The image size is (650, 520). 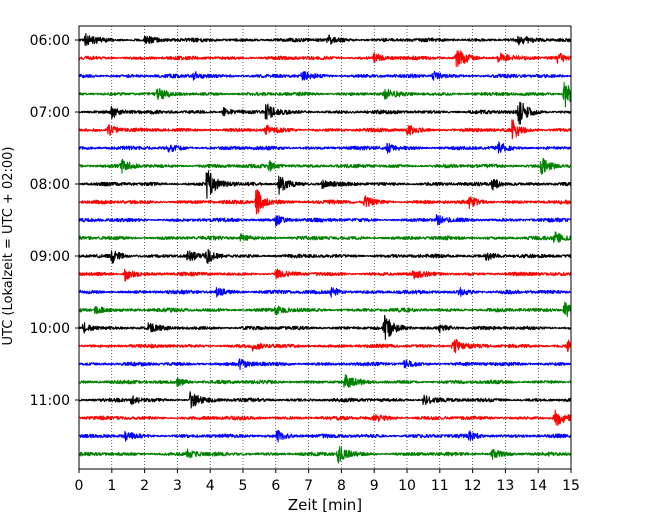 I want to click on y-tick-label: 11:00, so click(x=50, y=401).